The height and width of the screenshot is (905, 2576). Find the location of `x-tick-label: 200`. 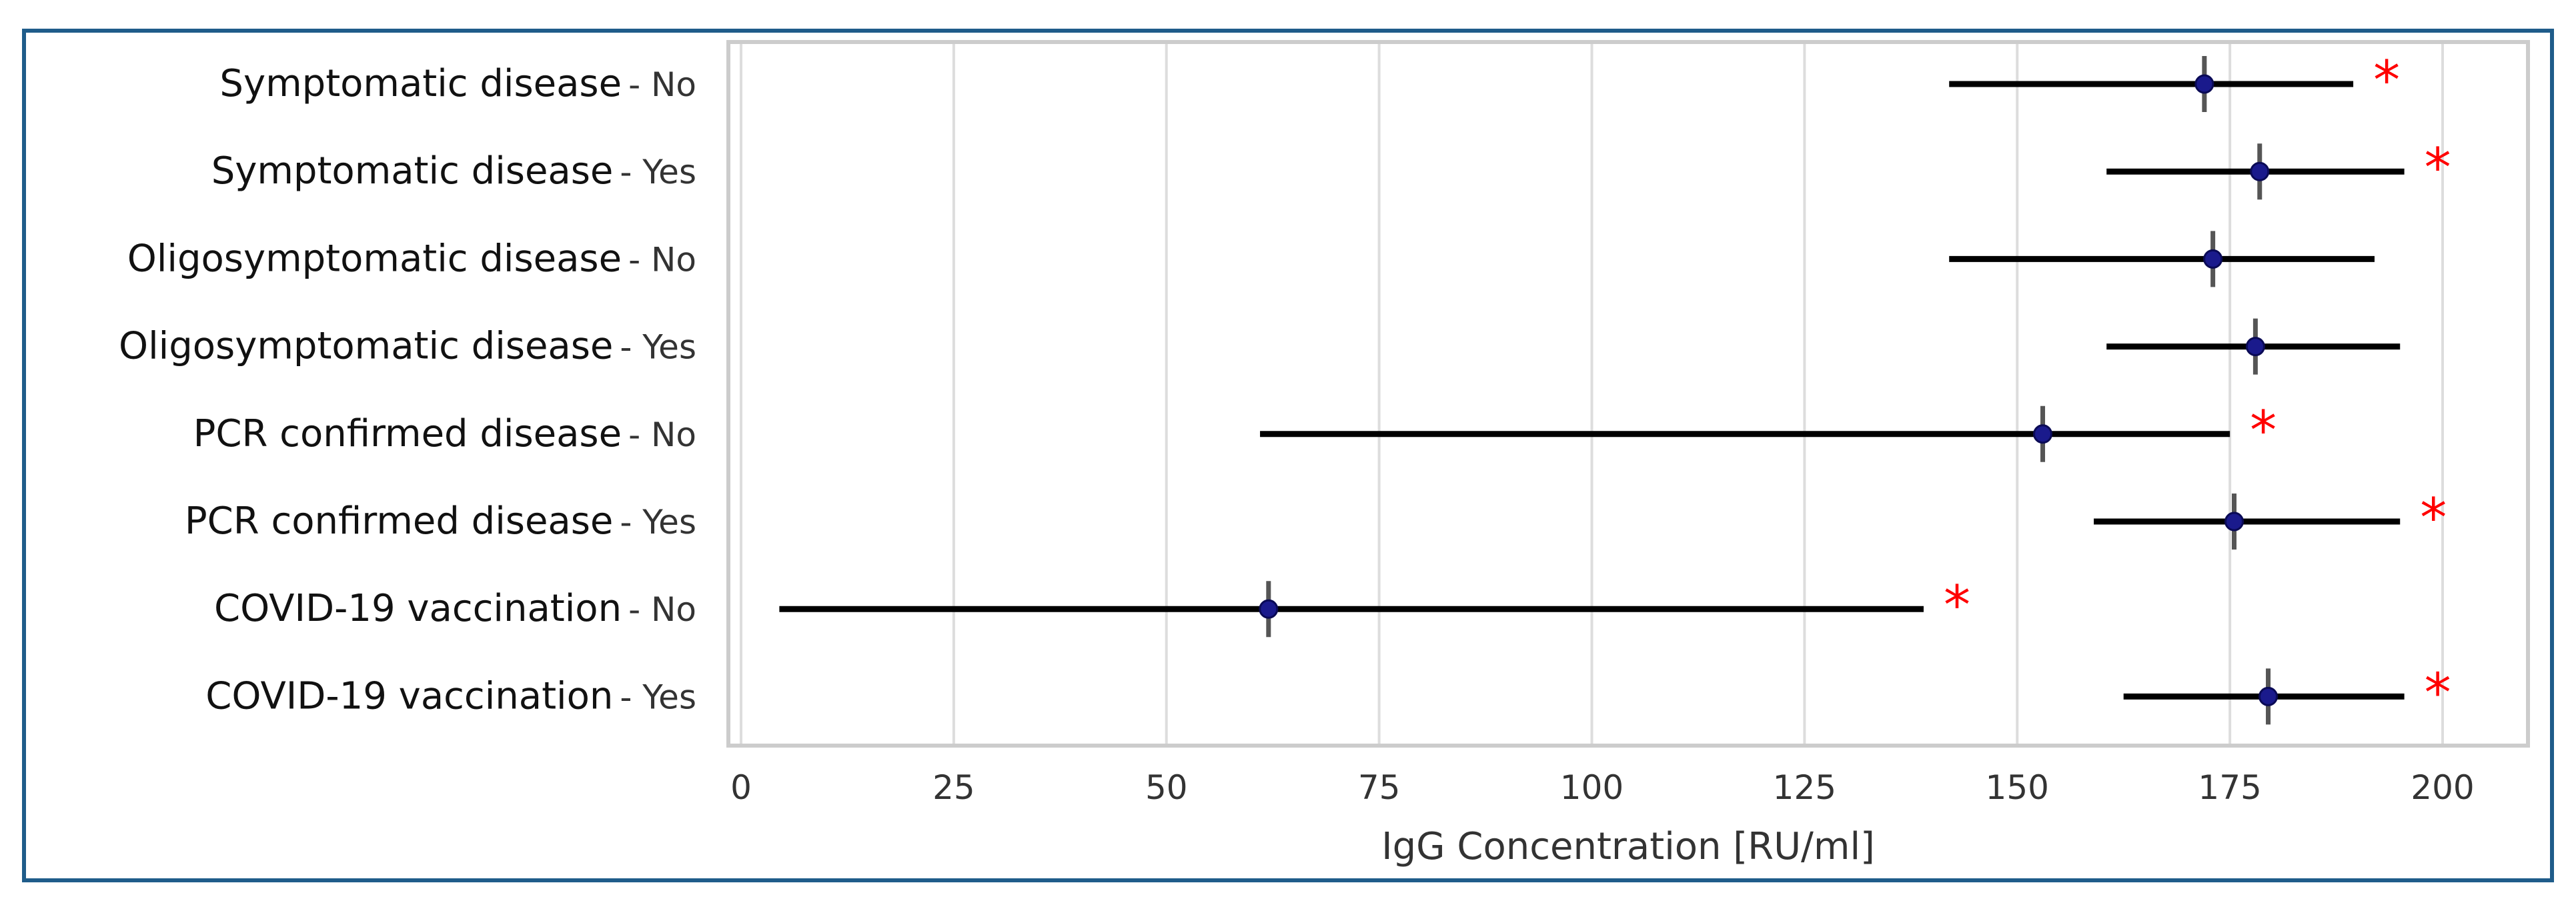

x-tick-label: 200 is located at coordinates (2443, 787).